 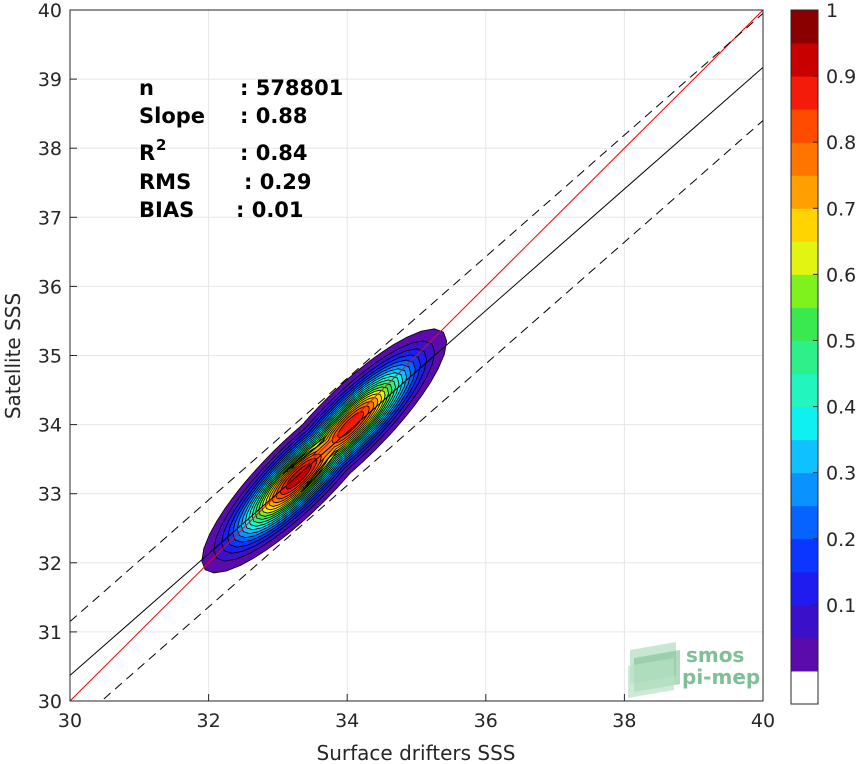 I want to click on stat-r2-label: R, so click(x=147, y=153).